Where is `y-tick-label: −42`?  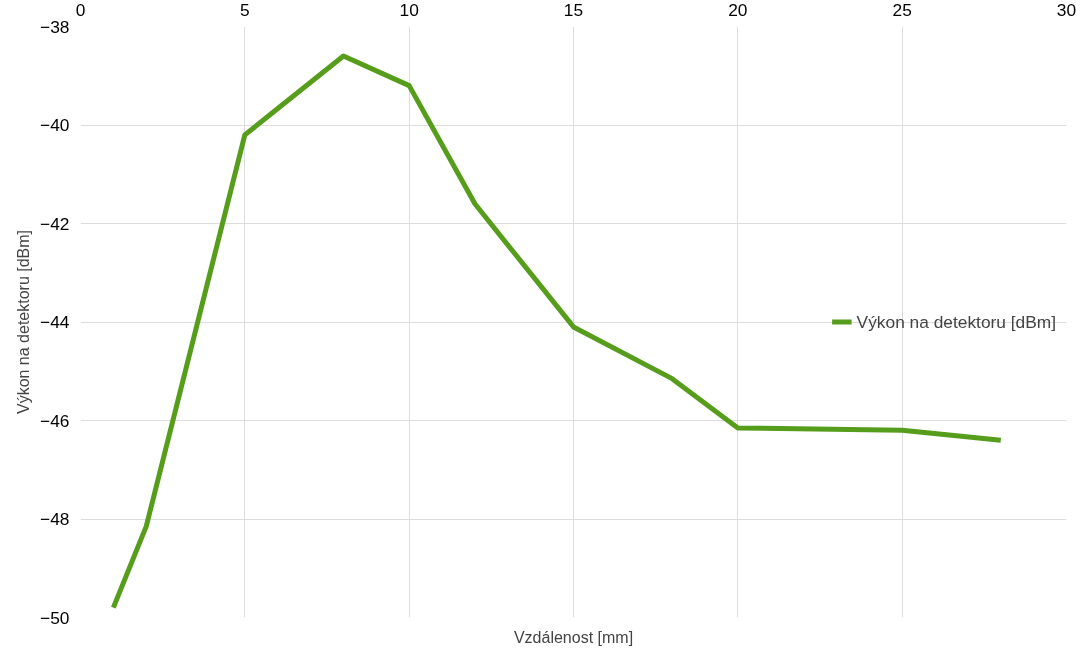
y-tick-label: −42 is located at coordinates (55, 223).